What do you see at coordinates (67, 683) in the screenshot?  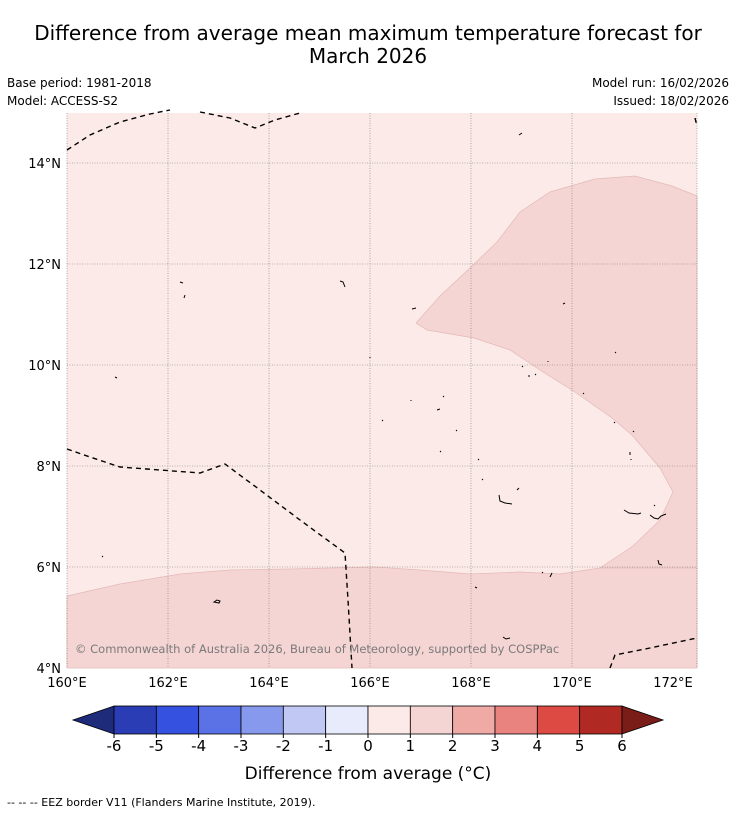 I see `lon-tick-label: 160°E` at bounding box center [67, 683].